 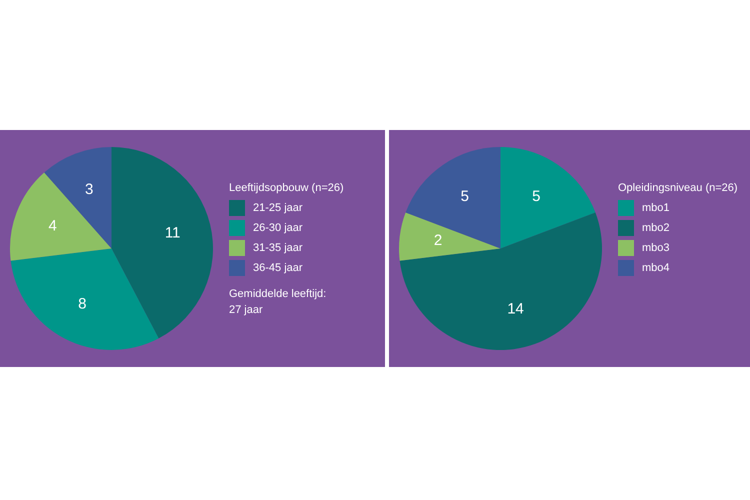 I want to click on data-label: 2, so click(x=438, y=241).